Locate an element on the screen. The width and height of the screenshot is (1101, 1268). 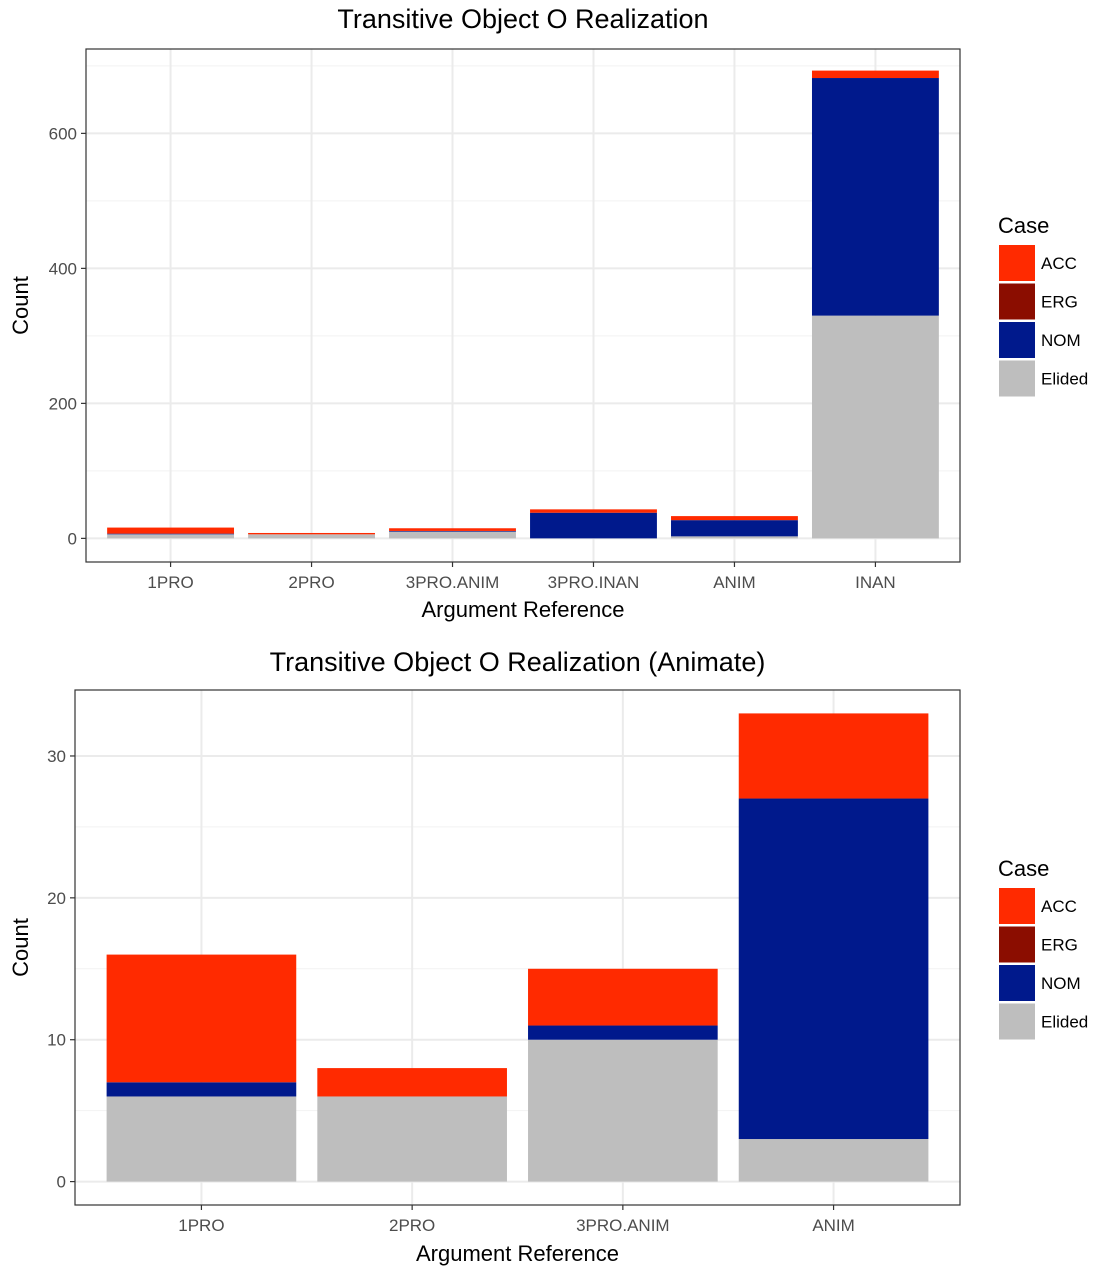
x-tick-label: INAN is located at coordinates (875, 582).